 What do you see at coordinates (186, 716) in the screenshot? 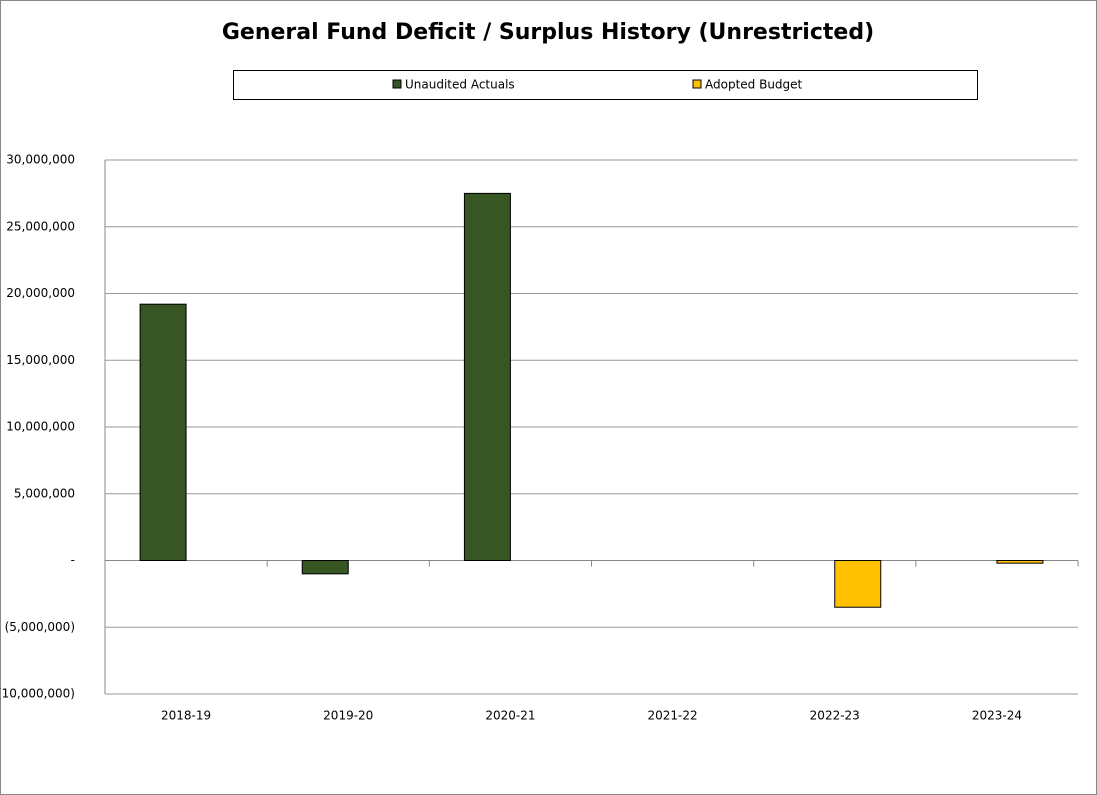
I see `x-tick-label: 2018-19` at bounding box center [186, 716].